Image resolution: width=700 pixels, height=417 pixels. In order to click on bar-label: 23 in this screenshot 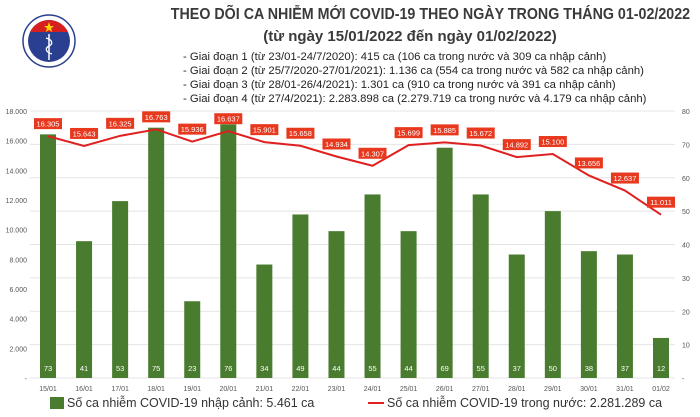, I will do `click(192, 368)`.